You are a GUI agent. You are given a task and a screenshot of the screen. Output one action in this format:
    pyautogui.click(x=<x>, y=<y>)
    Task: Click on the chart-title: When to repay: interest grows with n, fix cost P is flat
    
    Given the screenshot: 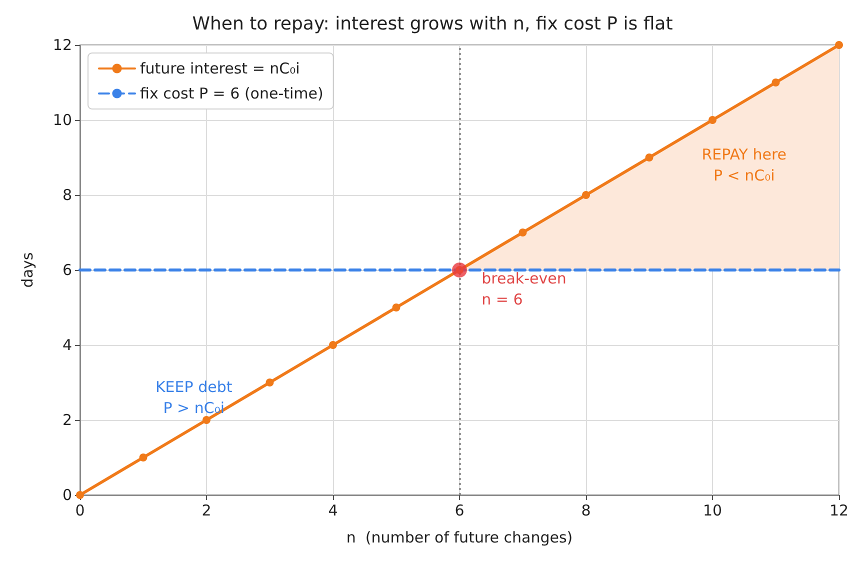 What is the action you would take?
    pyautogui.click(x=432, y=24)
    